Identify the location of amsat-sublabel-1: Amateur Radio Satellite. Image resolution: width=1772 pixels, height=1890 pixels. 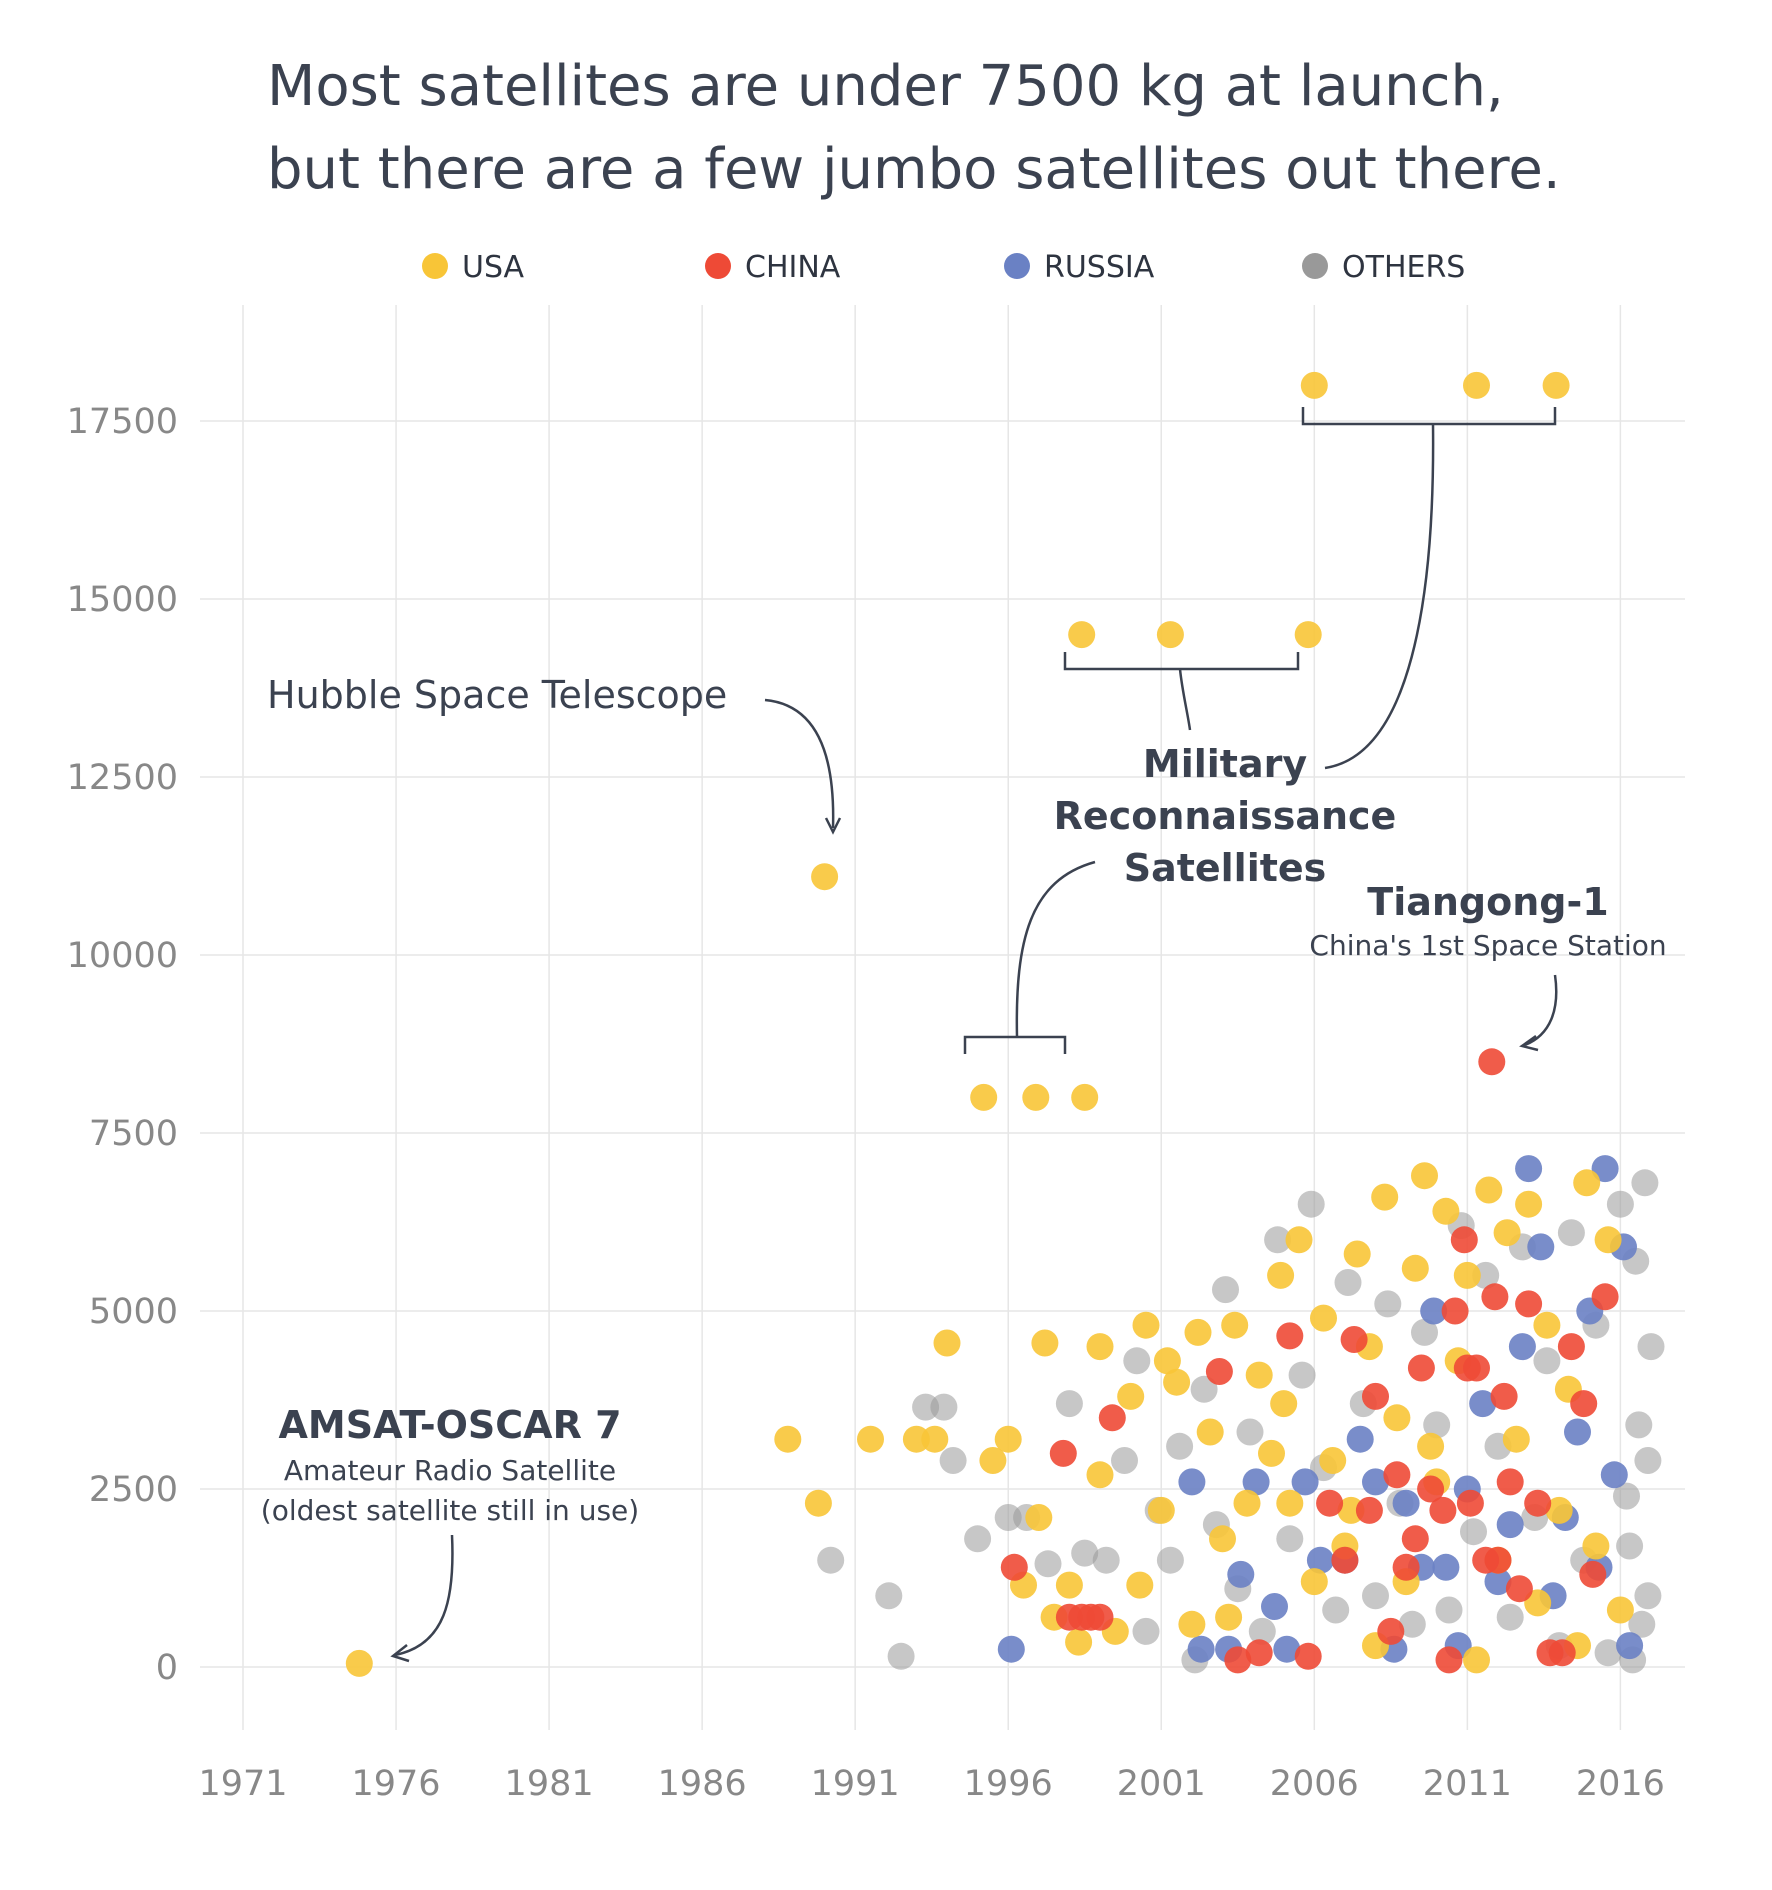
(450, 1470).